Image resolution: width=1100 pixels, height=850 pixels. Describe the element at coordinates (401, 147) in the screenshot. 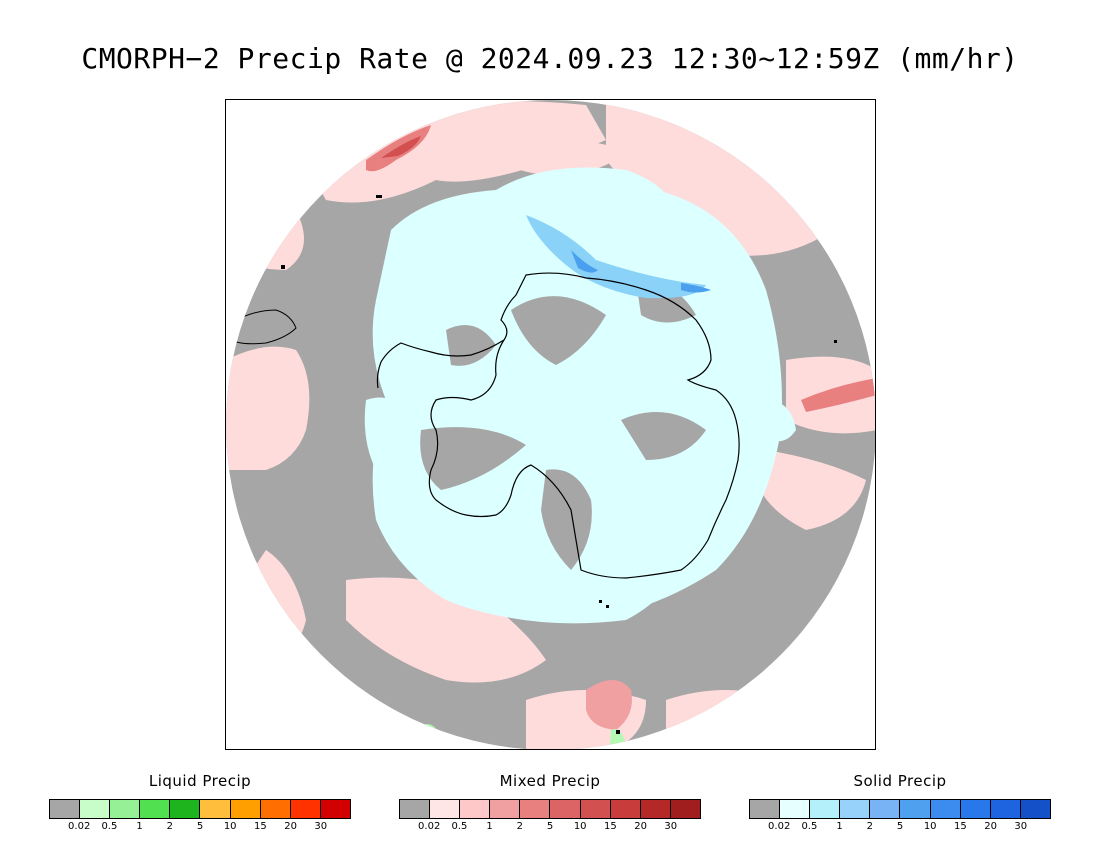

I see `mixed-precip-streak-nw-core` at that location.